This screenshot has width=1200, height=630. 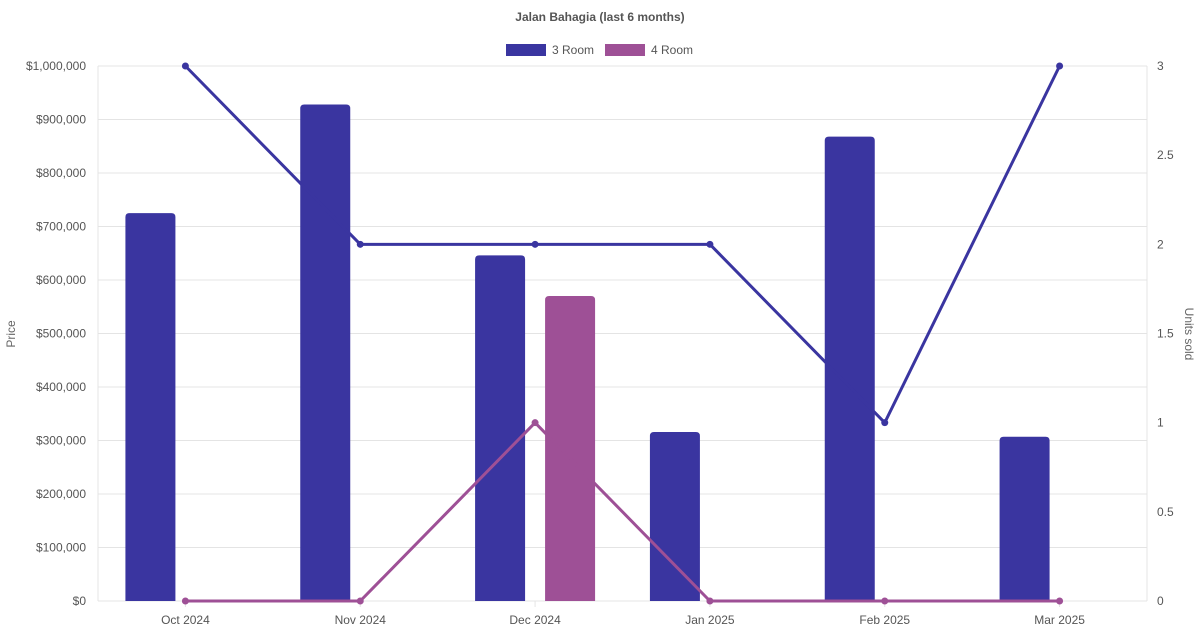 I want to click on legend-swatch-4-room, so click(x=625, y=50).